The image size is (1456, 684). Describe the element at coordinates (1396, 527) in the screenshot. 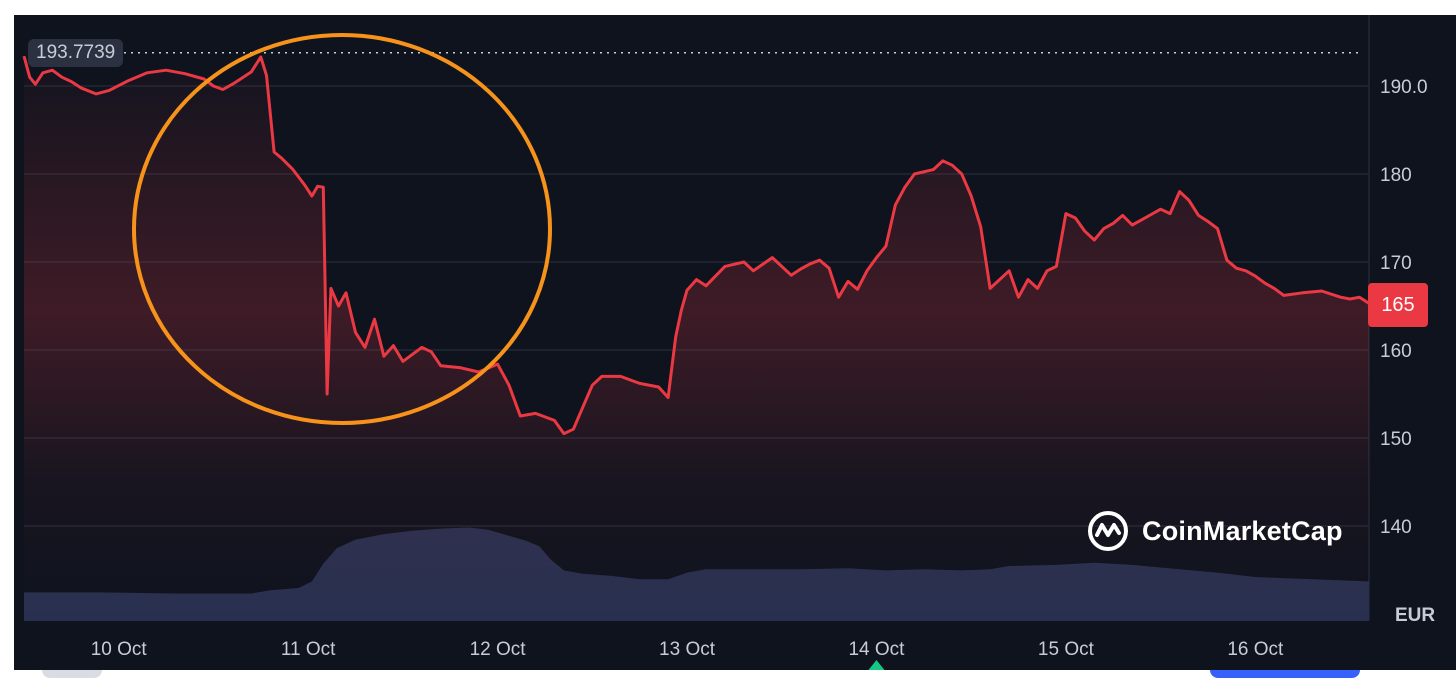

I see `y-tick-label-140: 140` at that location.